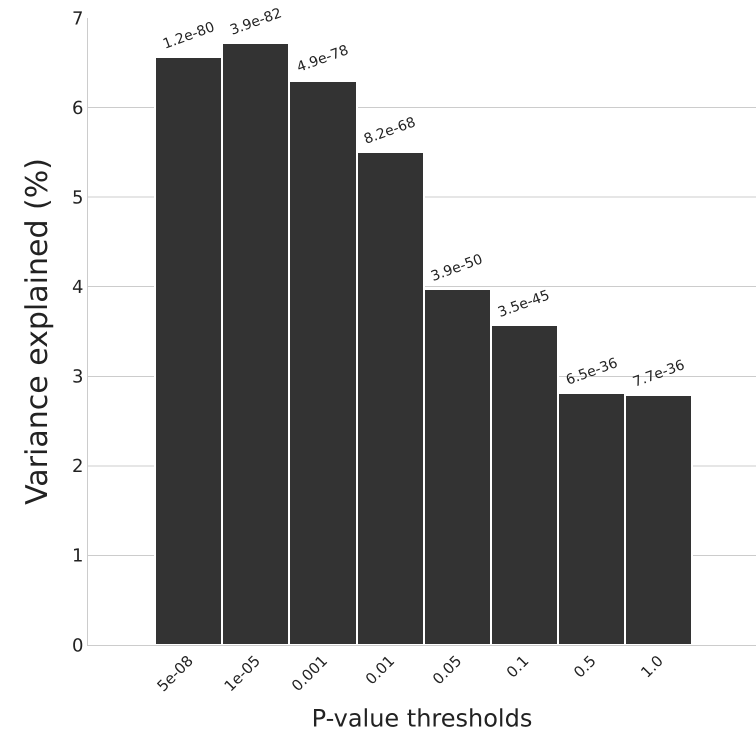  What do you see at coordinates (78, 197) in the screenshot?
I see `y-tick-label: 5` at bounding box center [78, 197].